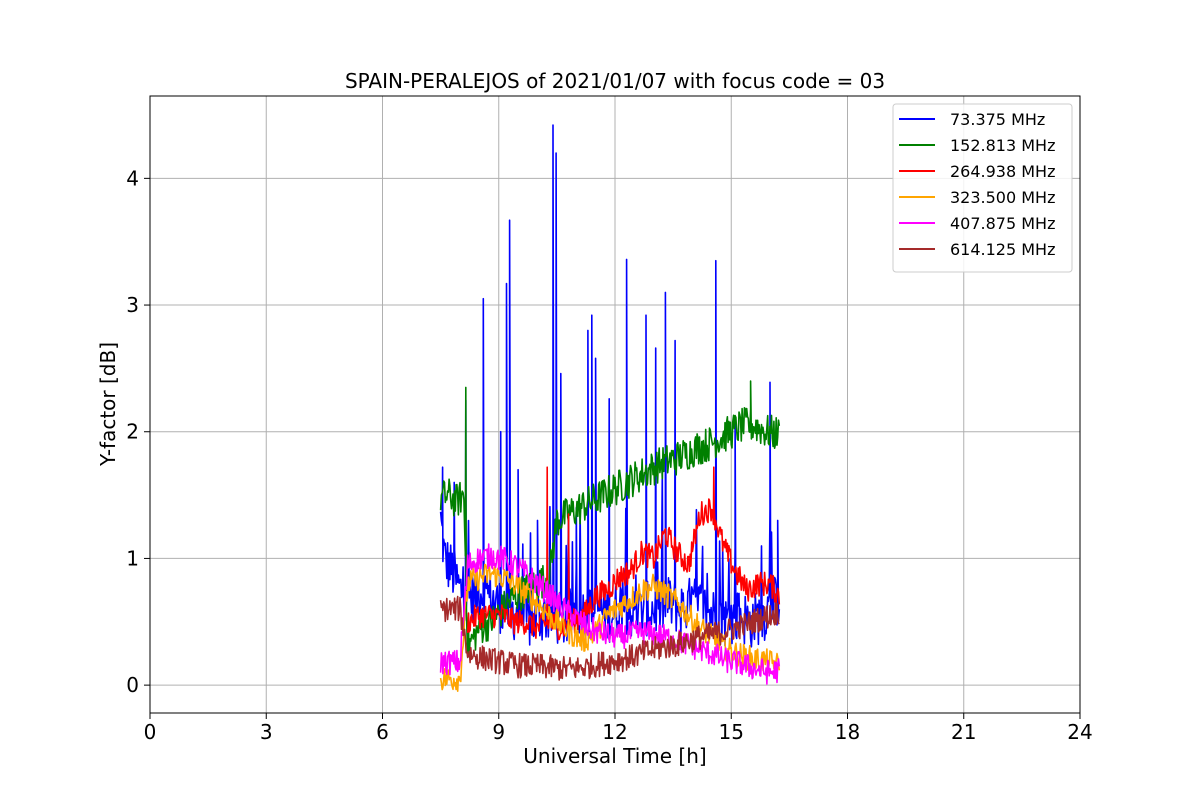  What do you see at coordinates (1079, 732) in the screenshot?
I see `x-tick-label: 24` at bounding box center [1079, 732].